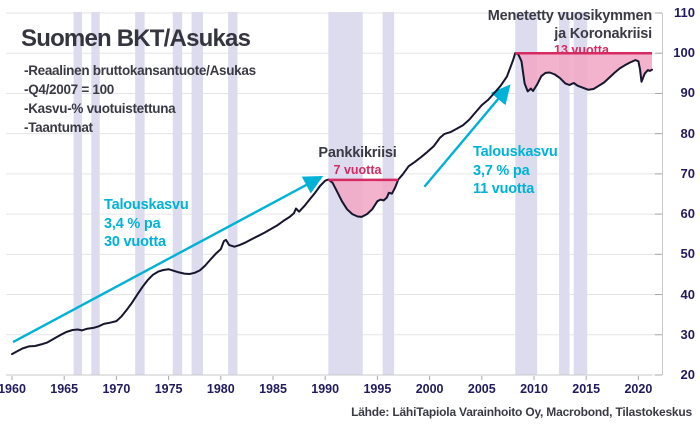 This screenshot has height=429, width=700. What do you see at coordinates (357, 153) in the screenshot?
I see `banking-crisis-label: Pankkikriisi` at bounding box center [357, 153].